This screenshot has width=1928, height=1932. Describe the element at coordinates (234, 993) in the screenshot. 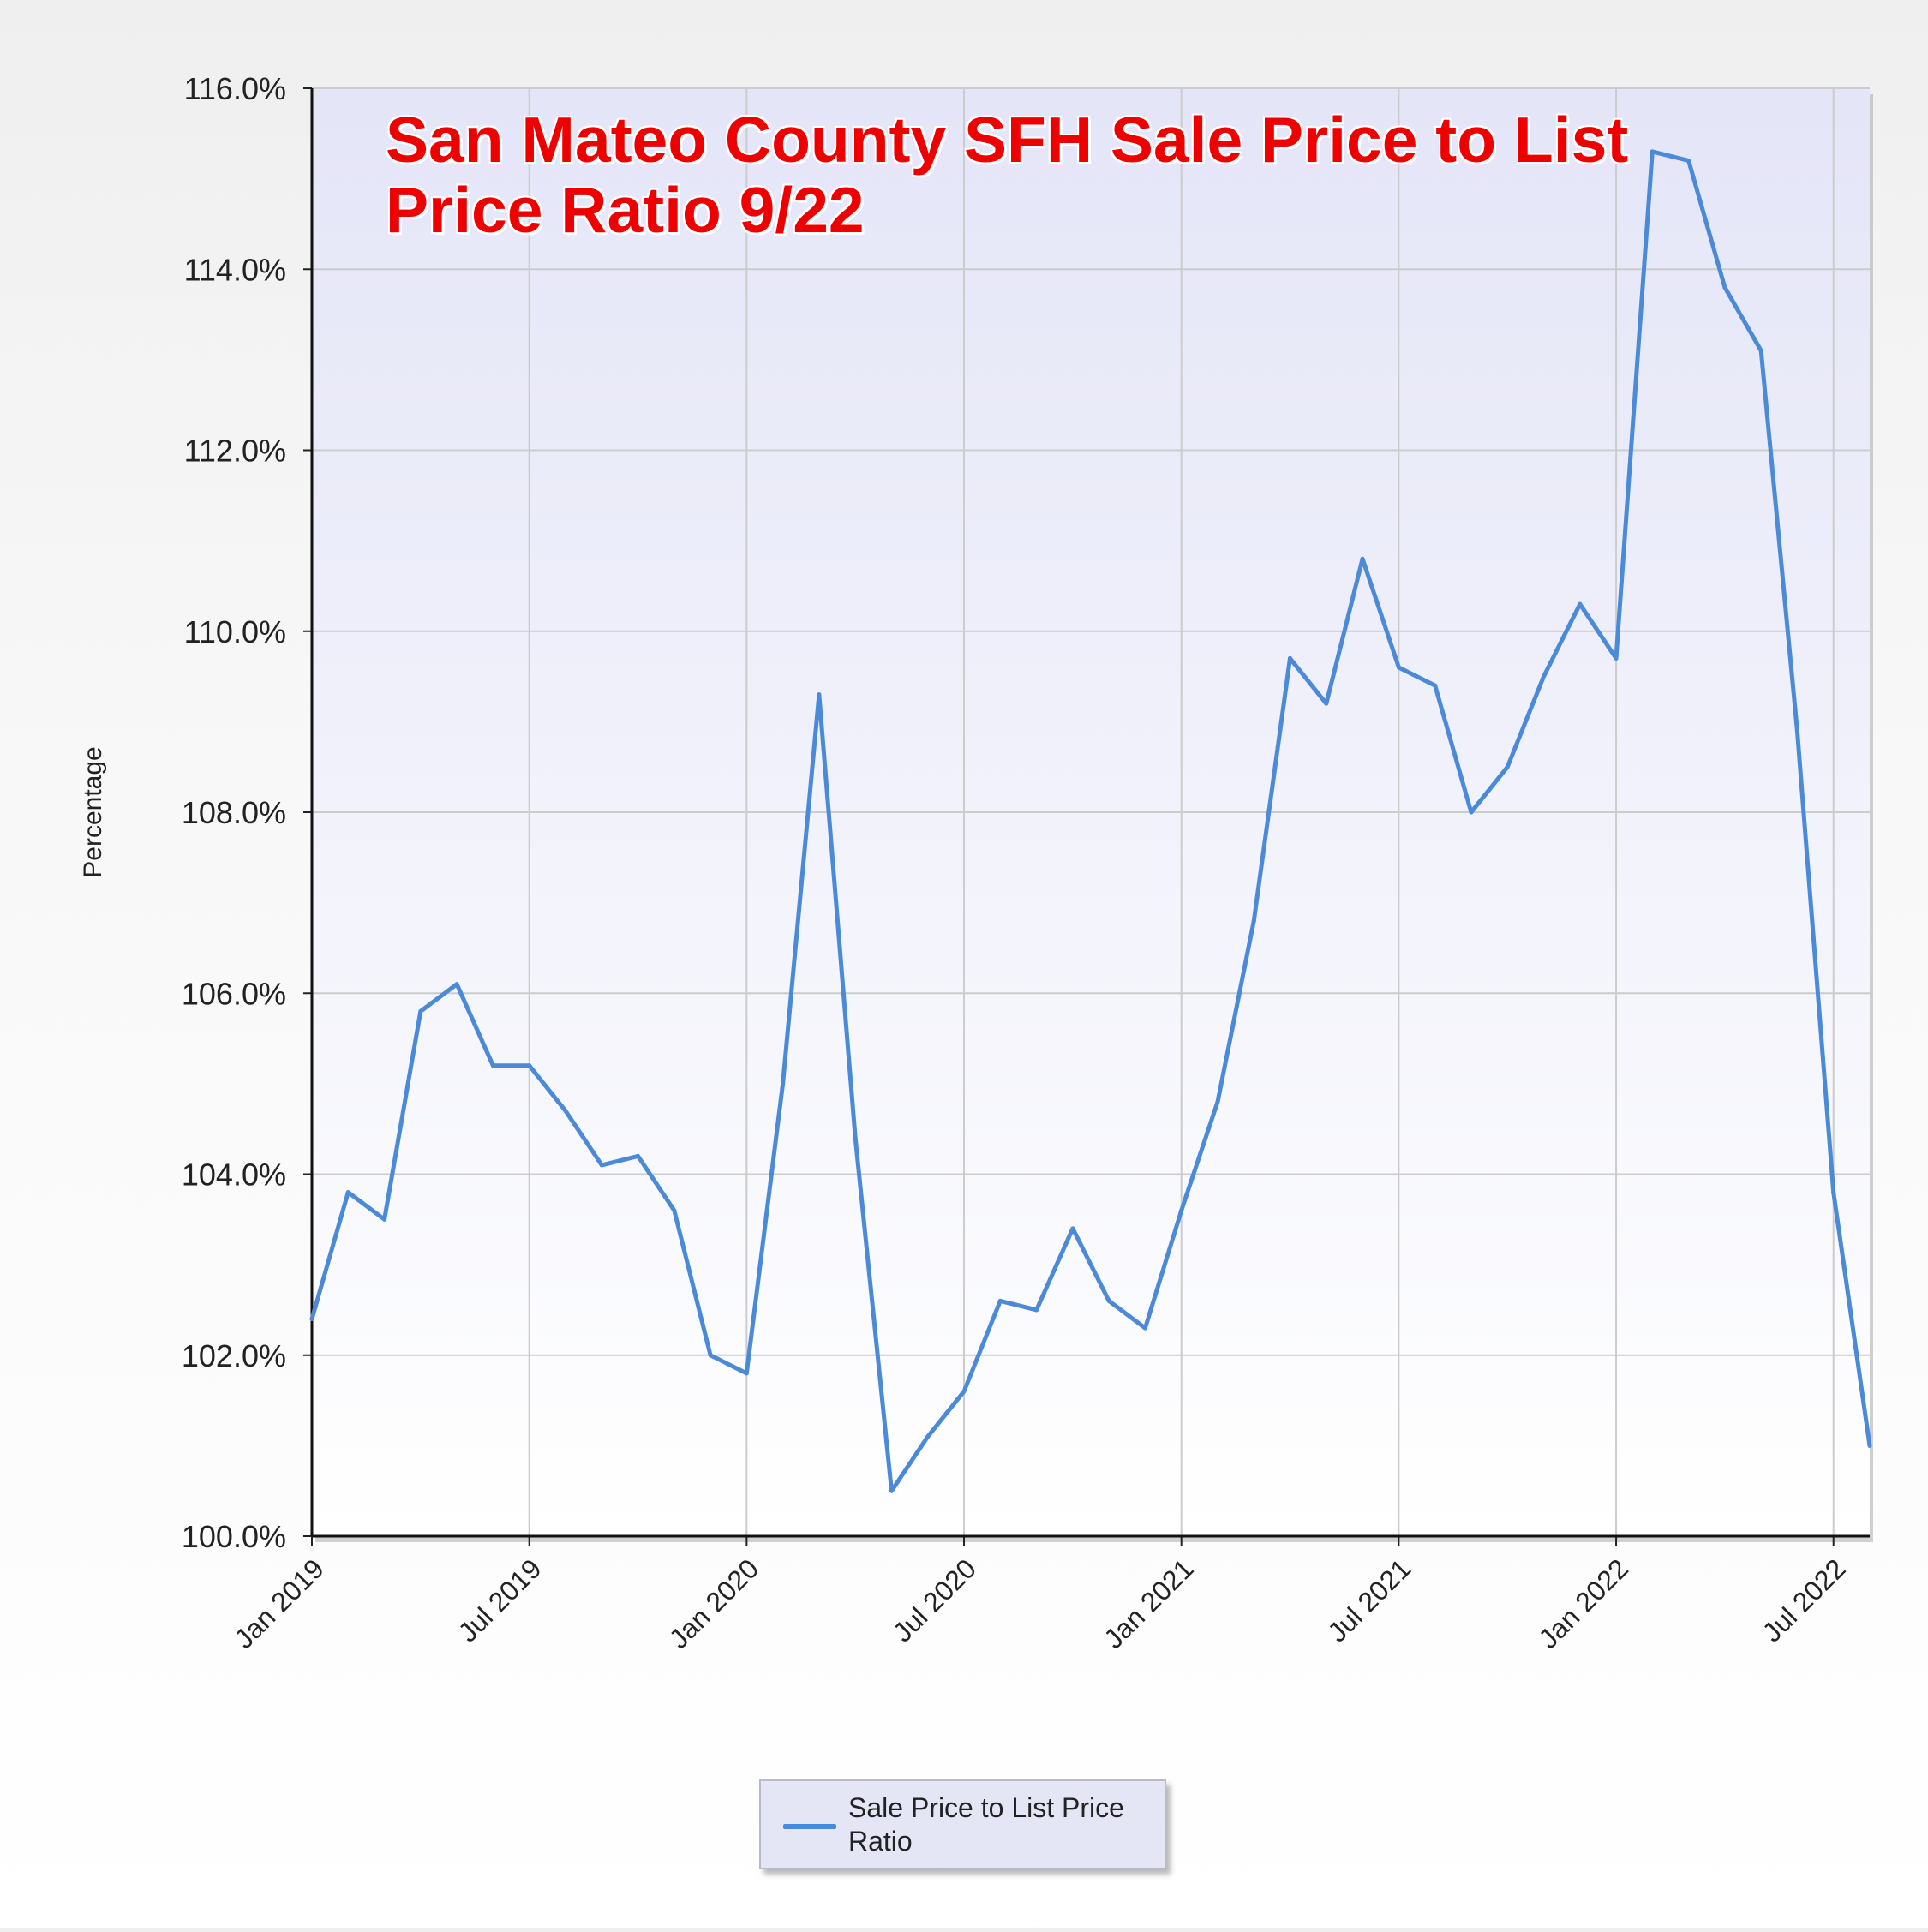

I see `y-tick-label: 106.0%` at that location.